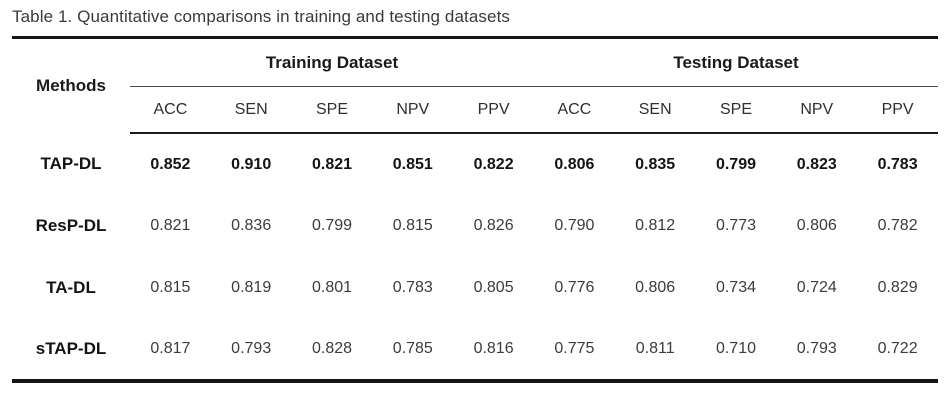  I want to click on metric-value: 0.836, so click(251, 225).